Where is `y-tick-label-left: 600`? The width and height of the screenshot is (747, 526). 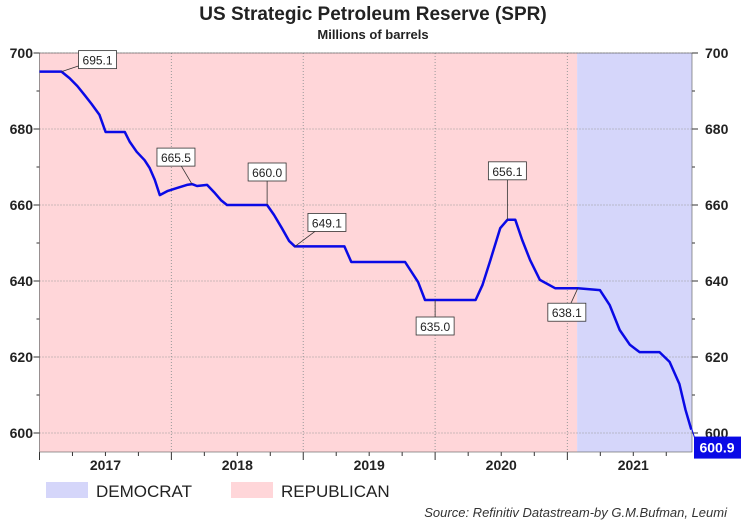 y-tick-label-left: 600 is located at coordinates (22, 433).